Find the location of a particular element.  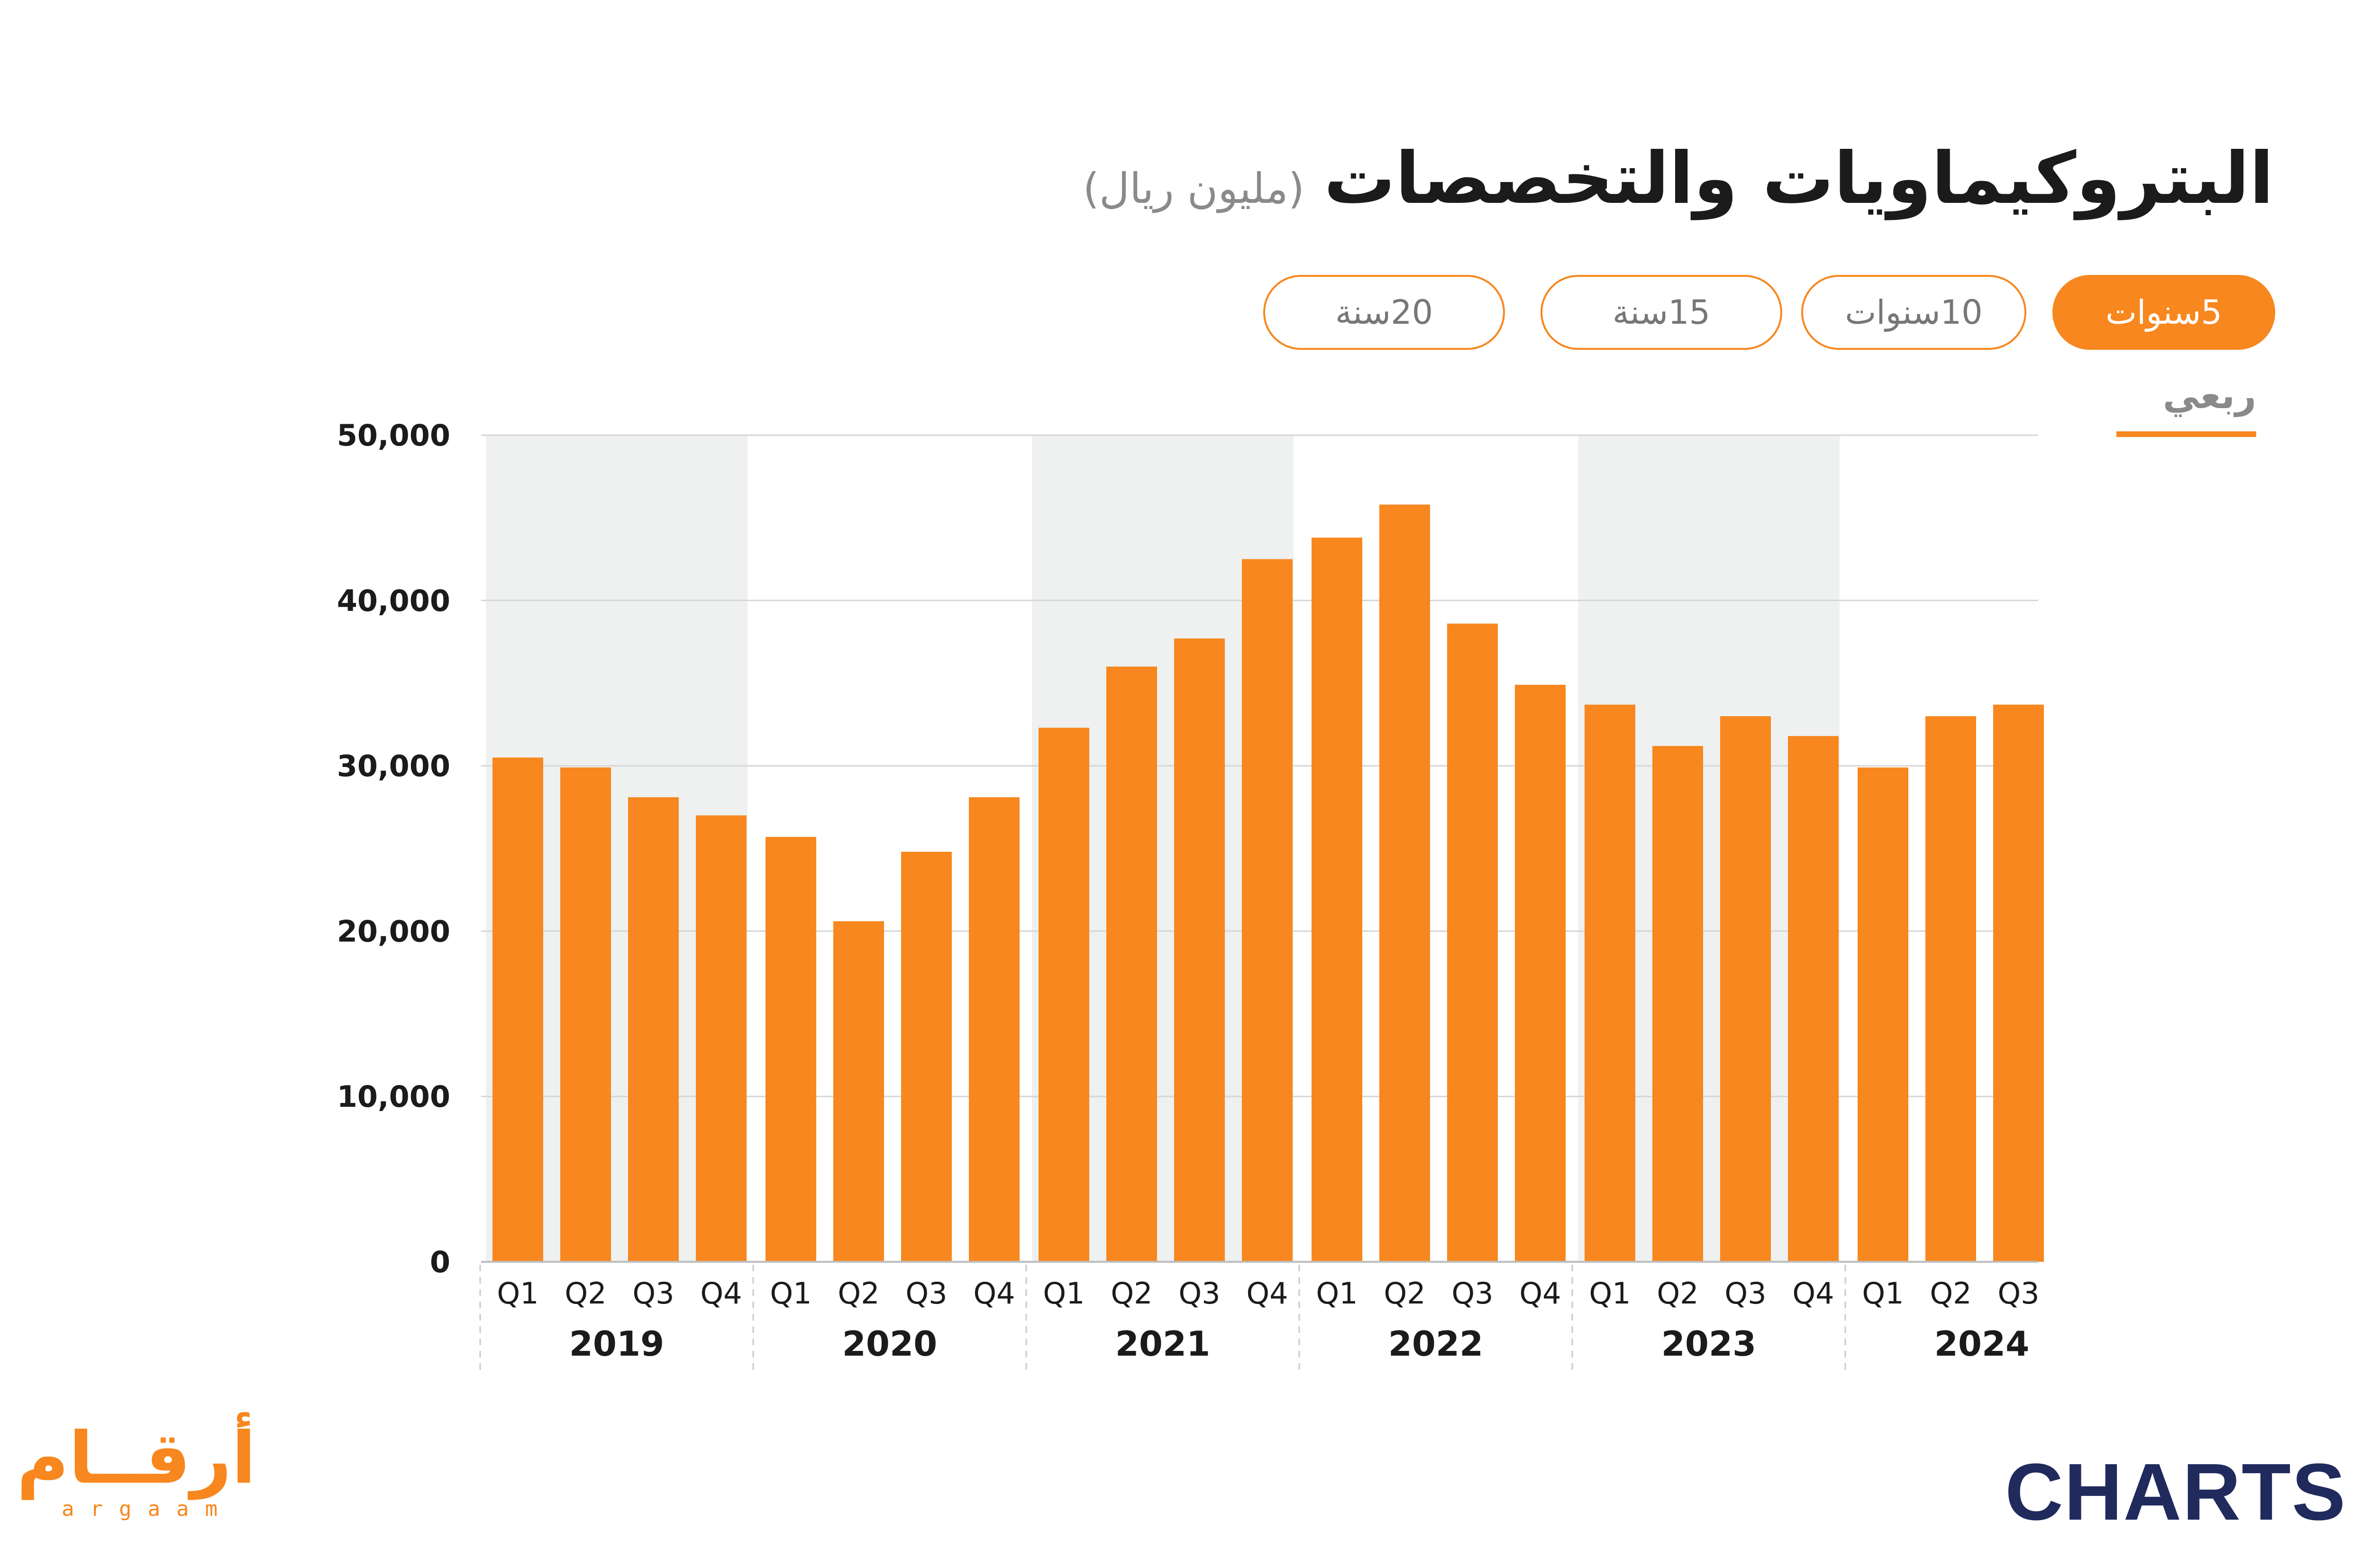

period-tab-quarterly: ربعي is located at coordinates (2209, 395).